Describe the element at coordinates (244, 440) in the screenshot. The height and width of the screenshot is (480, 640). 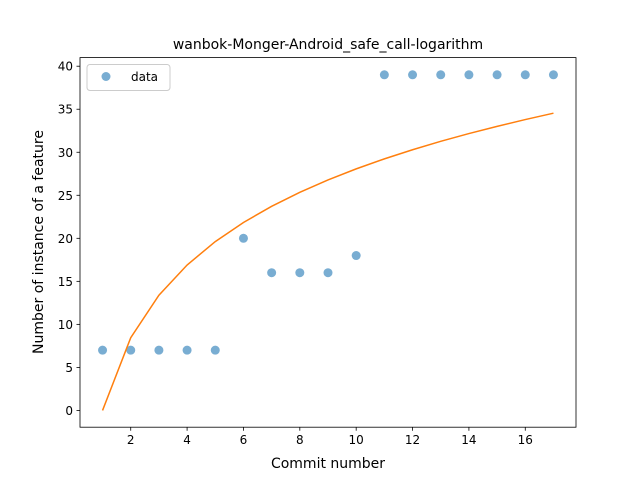
I see `x-tick-label: 6` at that location.